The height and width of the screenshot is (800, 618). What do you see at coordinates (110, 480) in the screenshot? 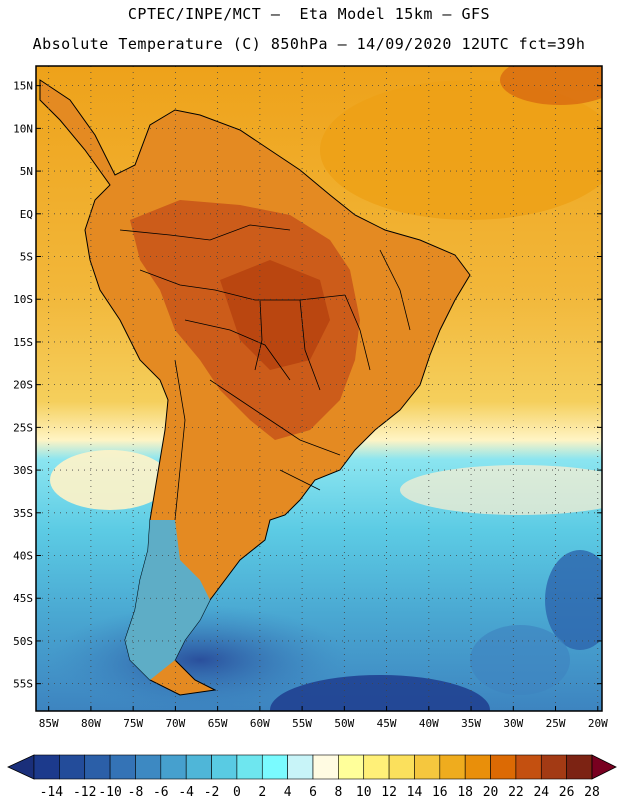
I see `cool-coast-pacific` at bounding box center [110, 480].